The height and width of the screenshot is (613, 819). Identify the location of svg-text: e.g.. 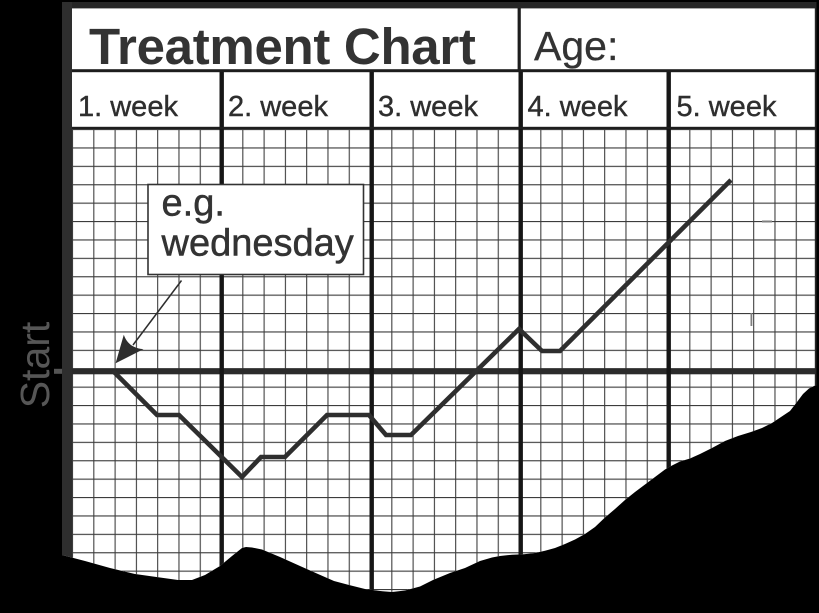
(193, 204).